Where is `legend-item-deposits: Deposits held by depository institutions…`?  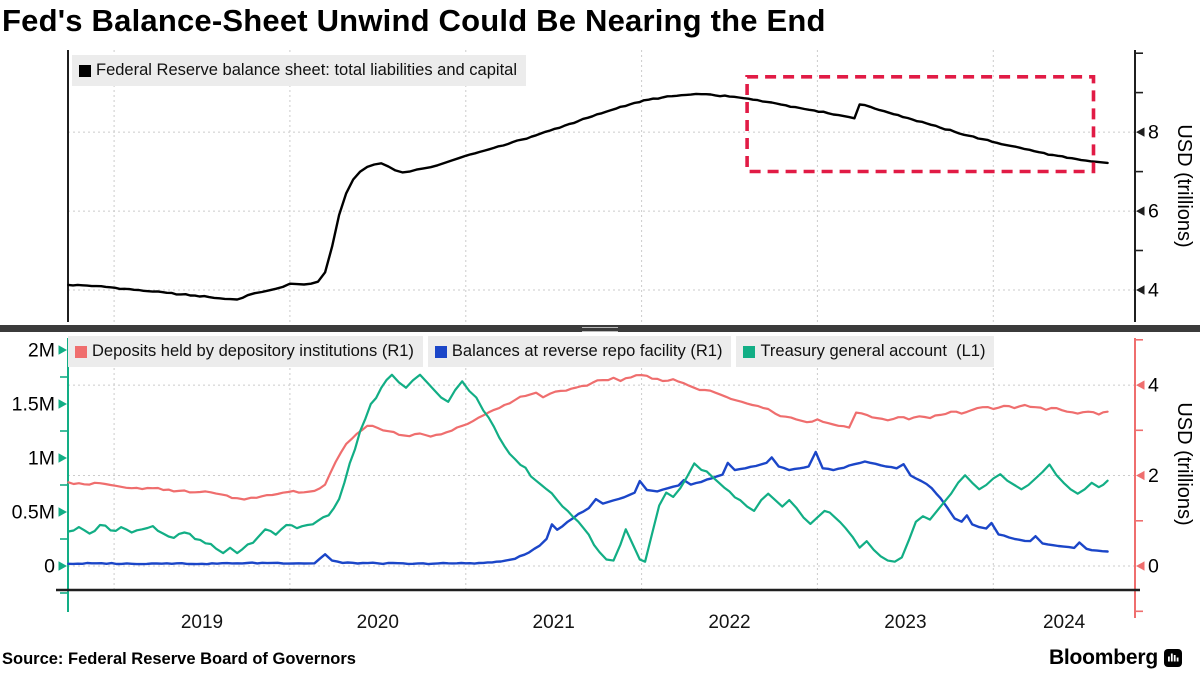
legend-item-deposits: Deposits held by depository institutions… is located at coordinates (245, 351).